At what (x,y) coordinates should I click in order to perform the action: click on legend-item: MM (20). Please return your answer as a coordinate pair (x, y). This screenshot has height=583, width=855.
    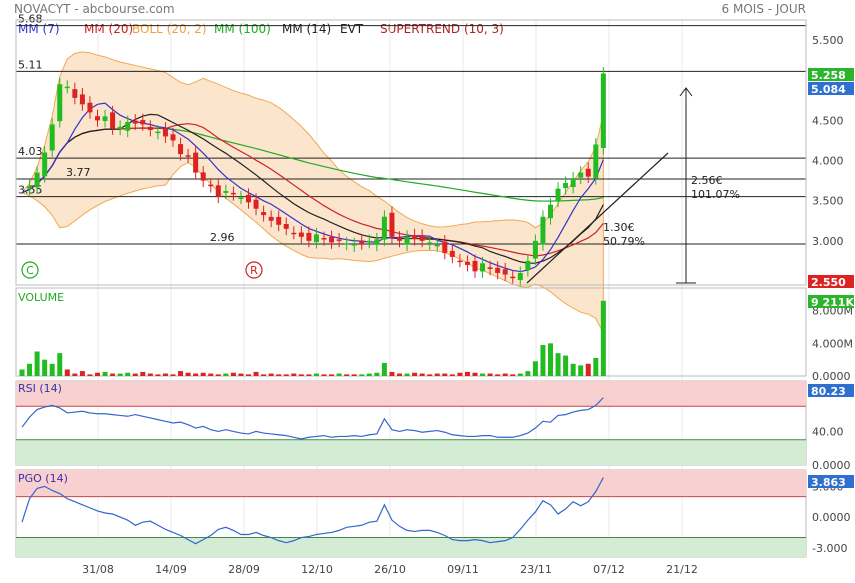
    Looking at the image, I should click on (108, 29).